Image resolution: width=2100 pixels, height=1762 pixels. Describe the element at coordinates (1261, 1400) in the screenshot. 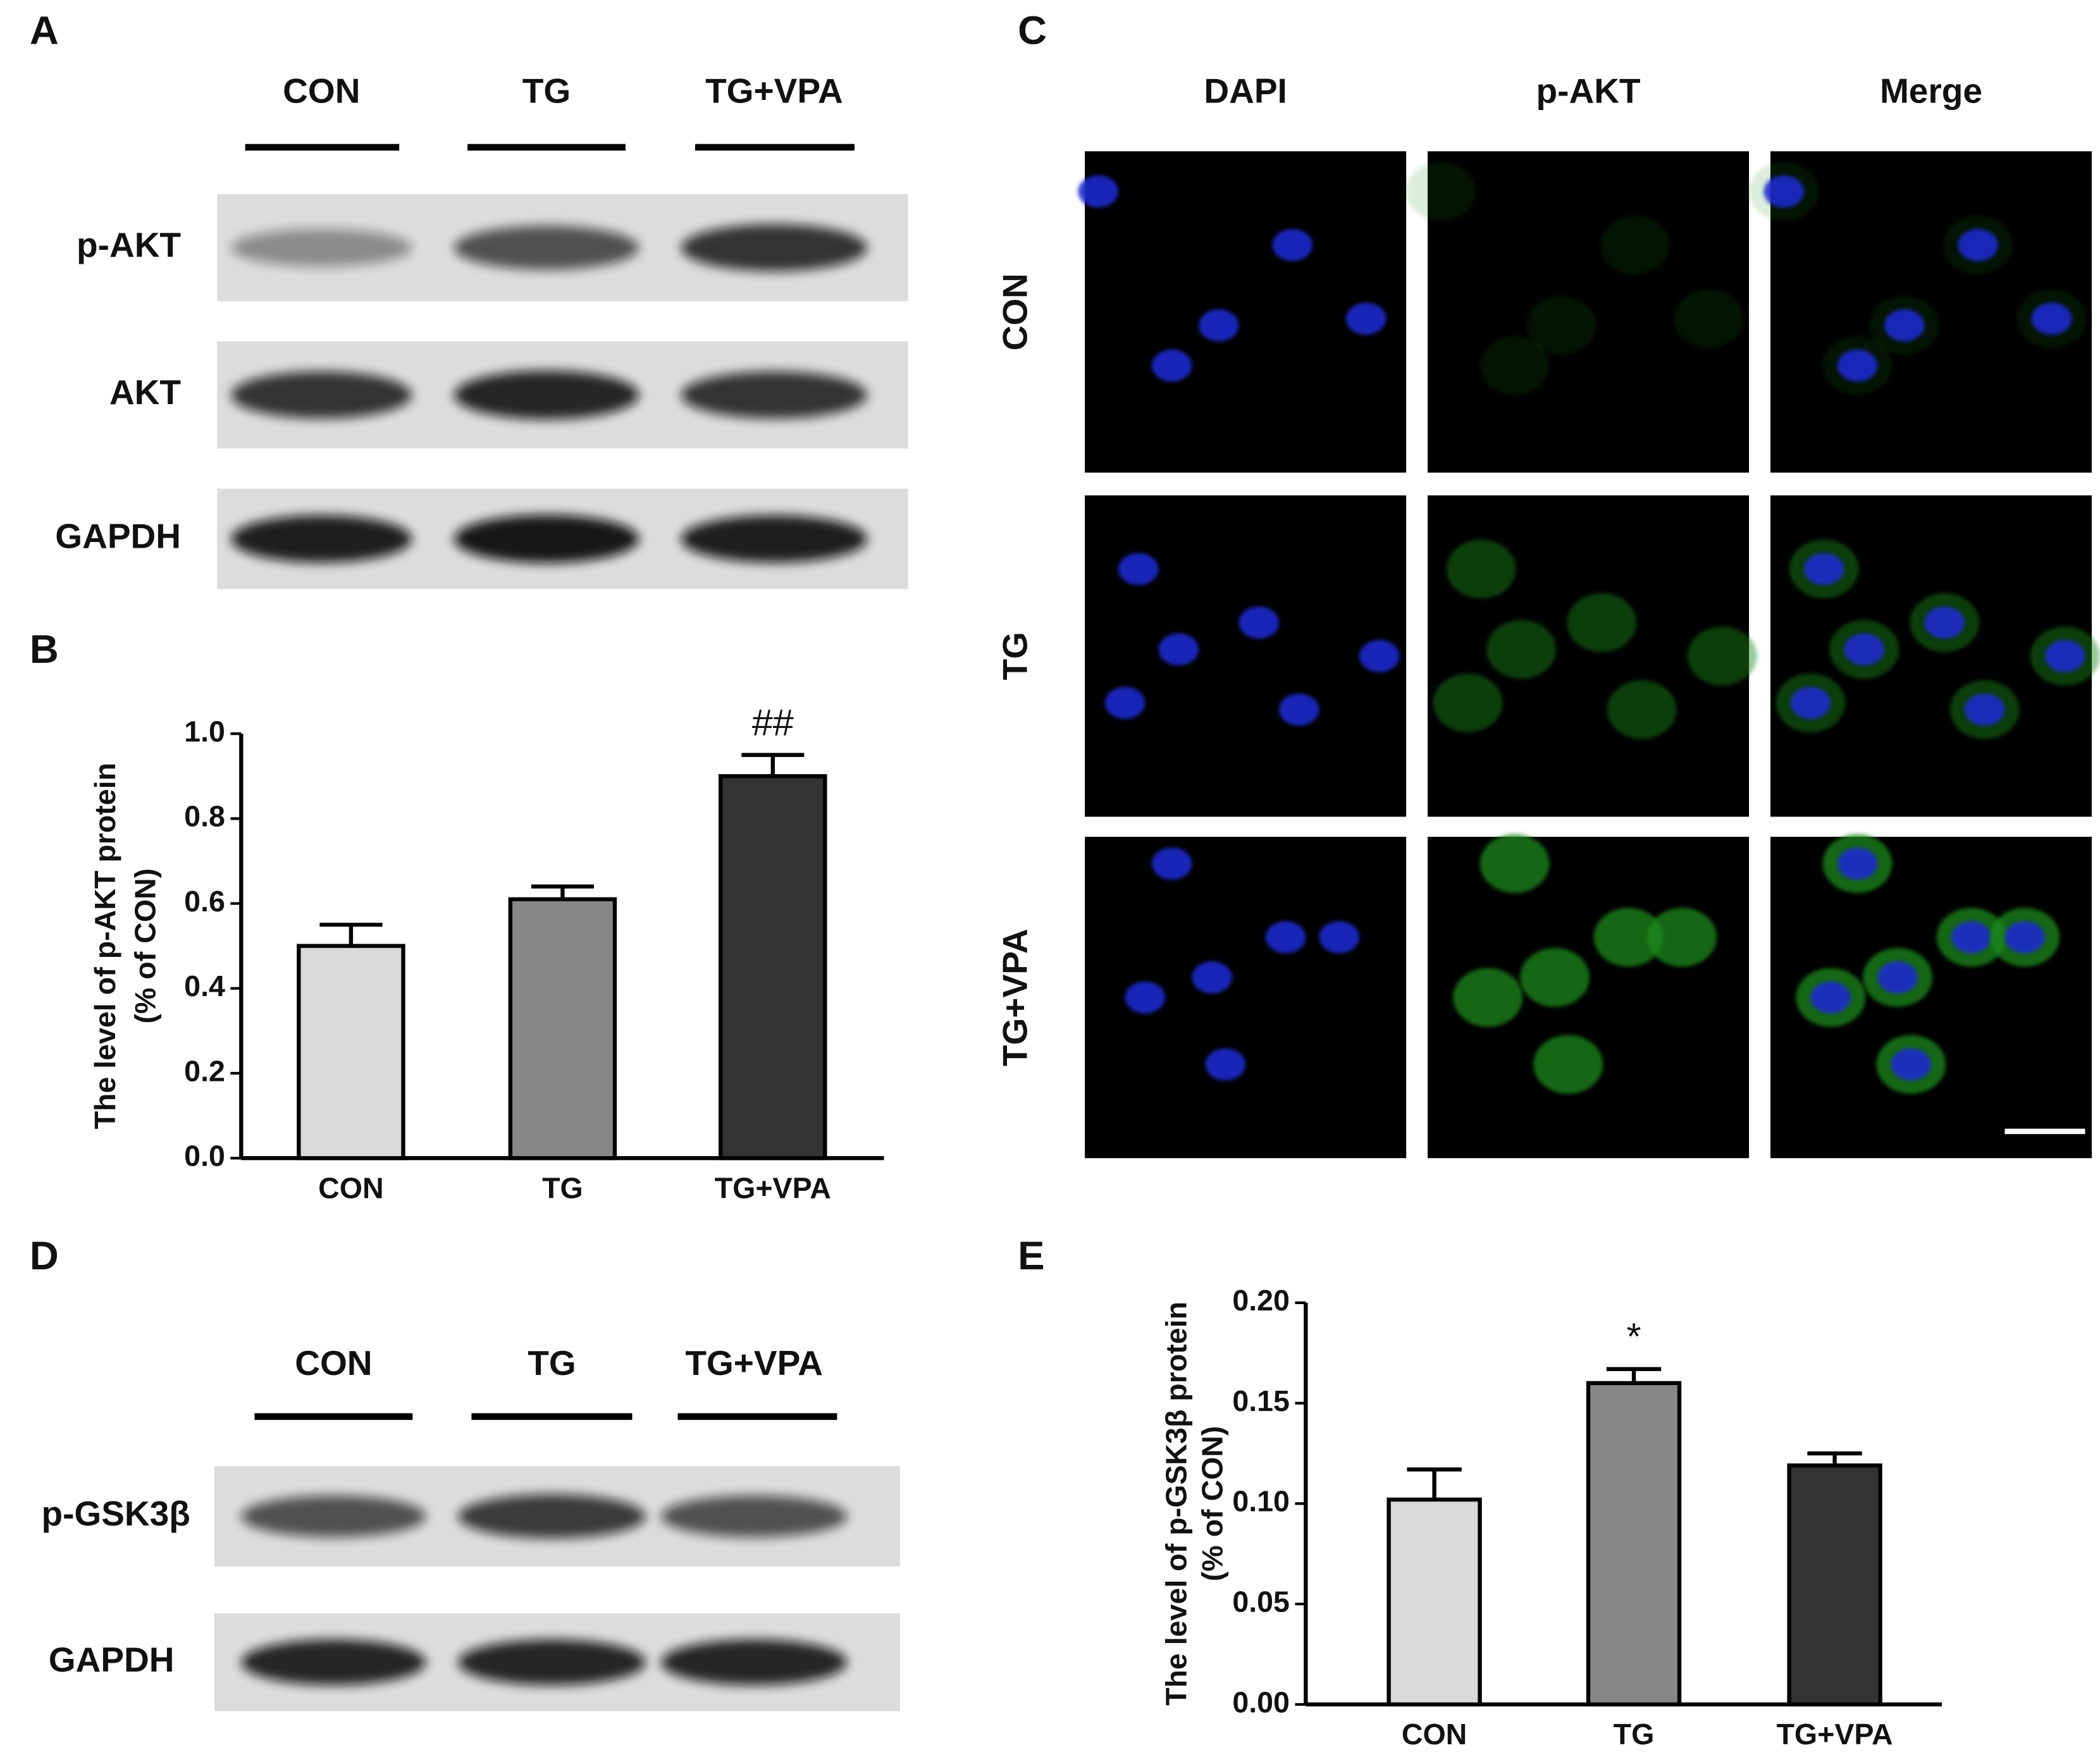

I see `y-tick-label: 0.15` at that location.